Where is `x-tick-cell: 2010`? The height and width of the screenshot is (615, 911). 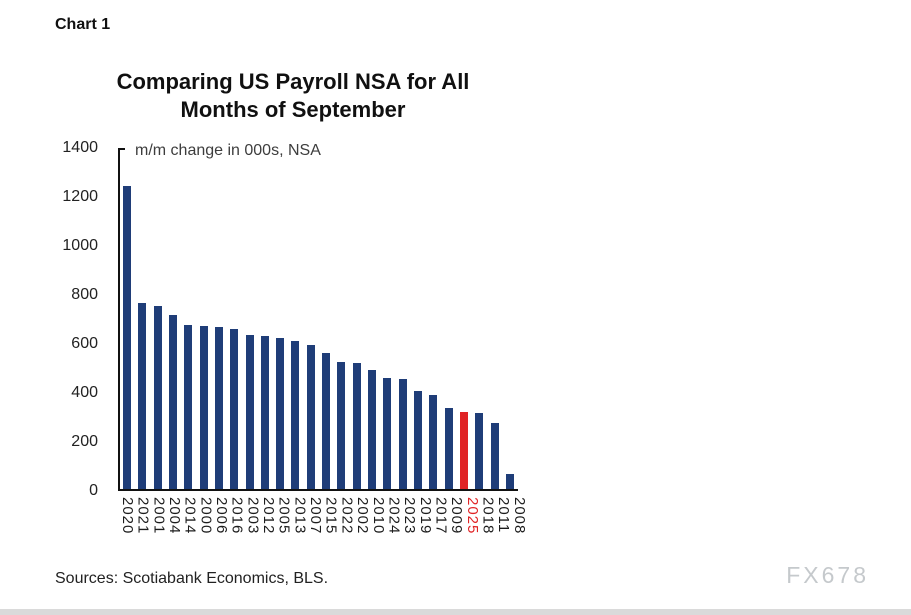 x-tick-cell: 2010 is located at coordinates (378, 524).